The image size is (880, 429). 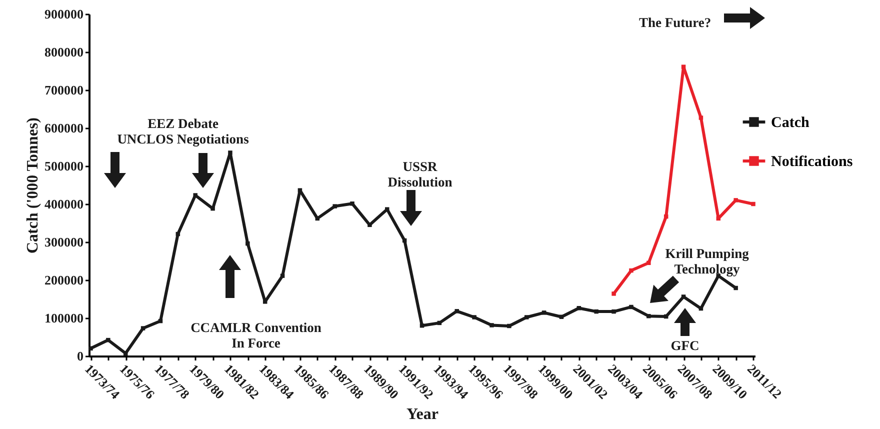 I want to click on annotation: The Future?, so click(x=675, y=22).